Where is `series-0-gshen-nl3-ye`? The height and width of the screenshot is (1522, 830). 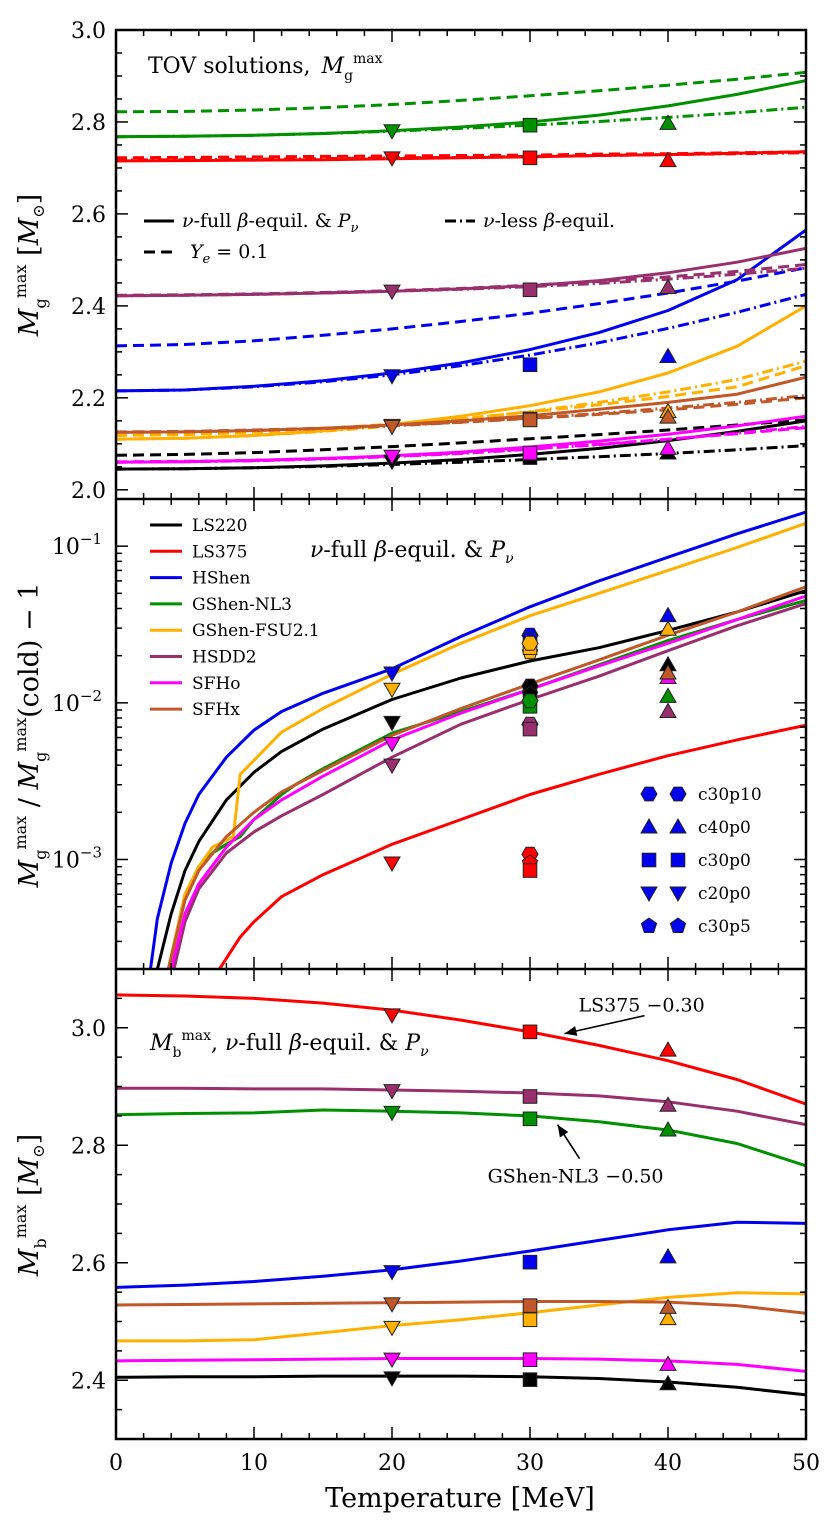
series-0-gshen-nl3-ye is located at coordinates (461, 92).